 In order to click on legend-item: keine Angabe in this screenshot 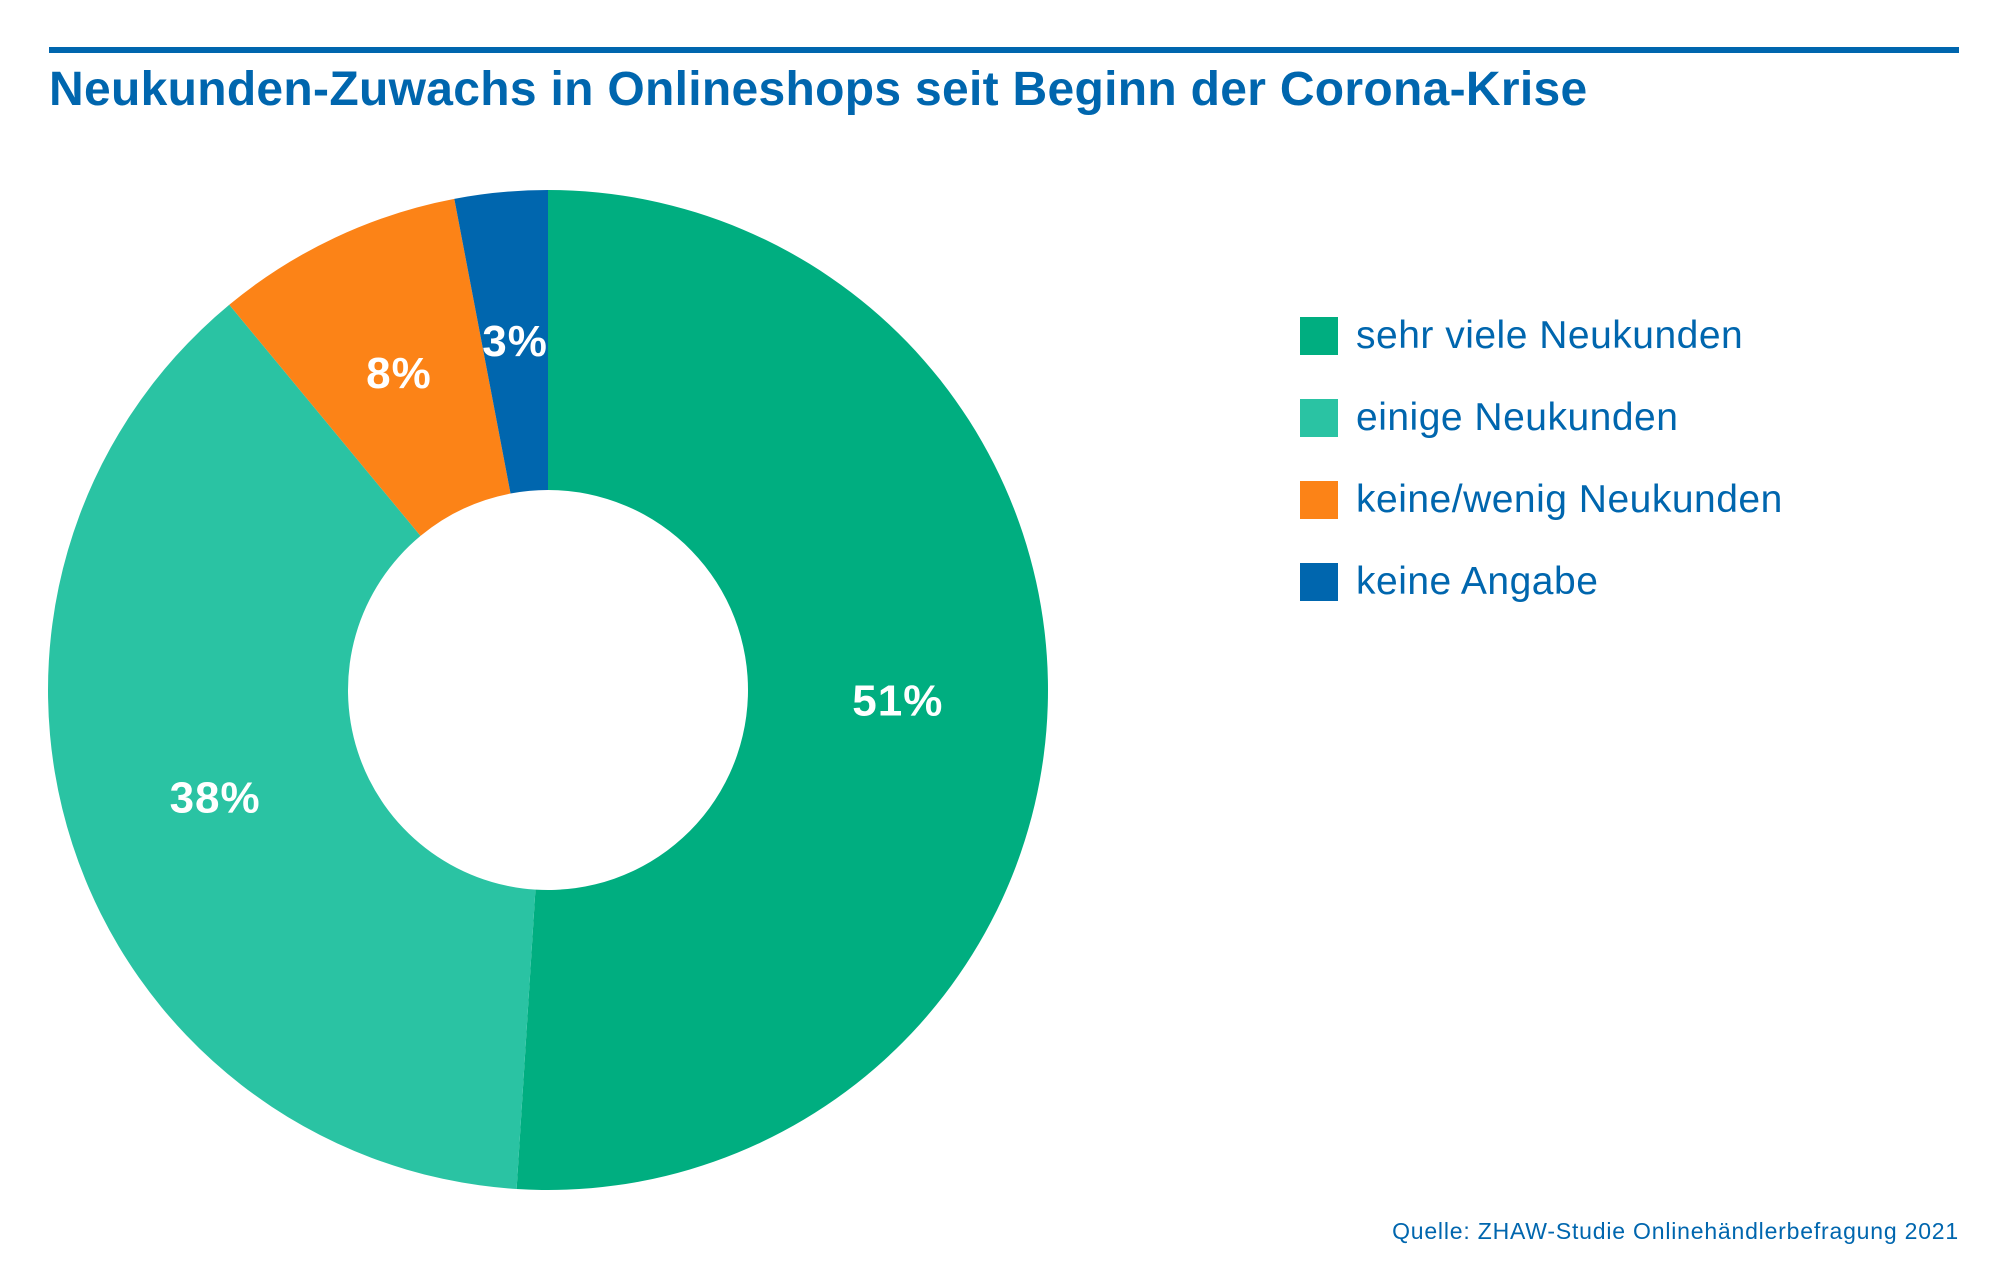, I will do `click(1541, 582)`.